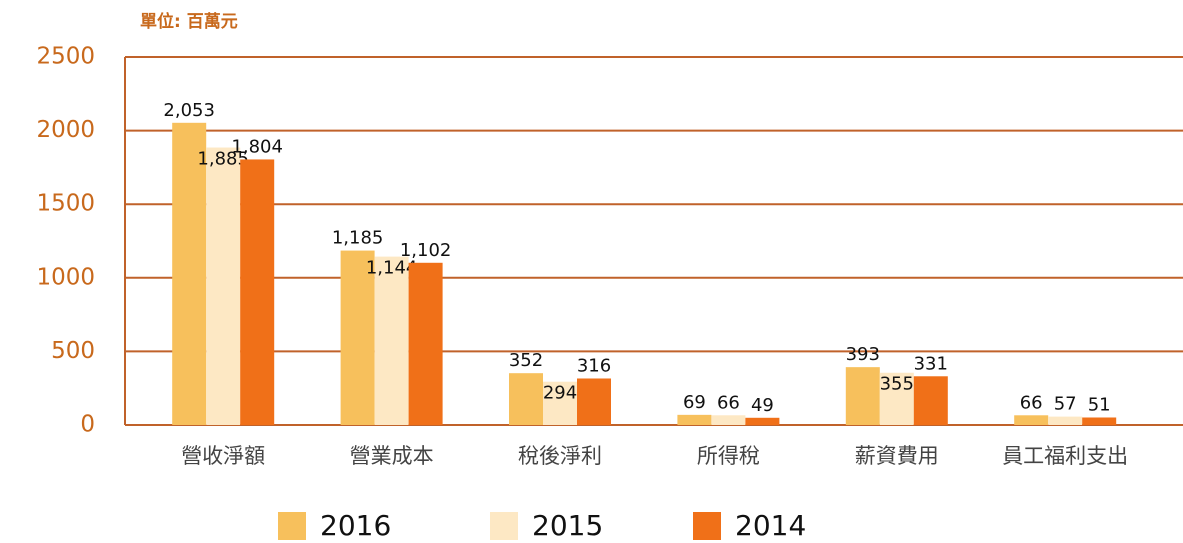 The height and width of the screenshot is (543, 1183). What do you see at coordinates (223, 159) in the screenshot?
I see `value-label: 1,885` at bounding box center [223, 159].